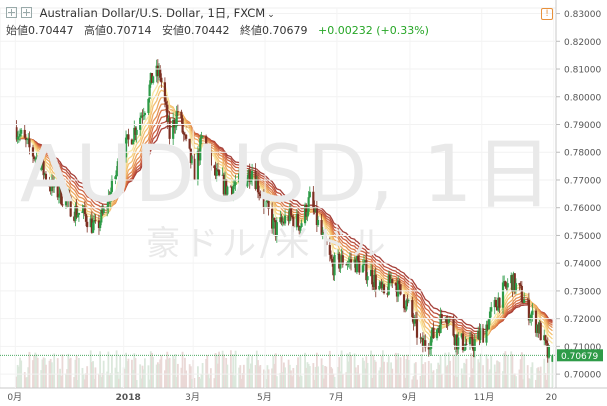 The height and width of the screenshot is (406, 607). Describe the element at coordinates (271, 15) in the screenshot. I see `chevron-down-icon: ⌄` at that location.